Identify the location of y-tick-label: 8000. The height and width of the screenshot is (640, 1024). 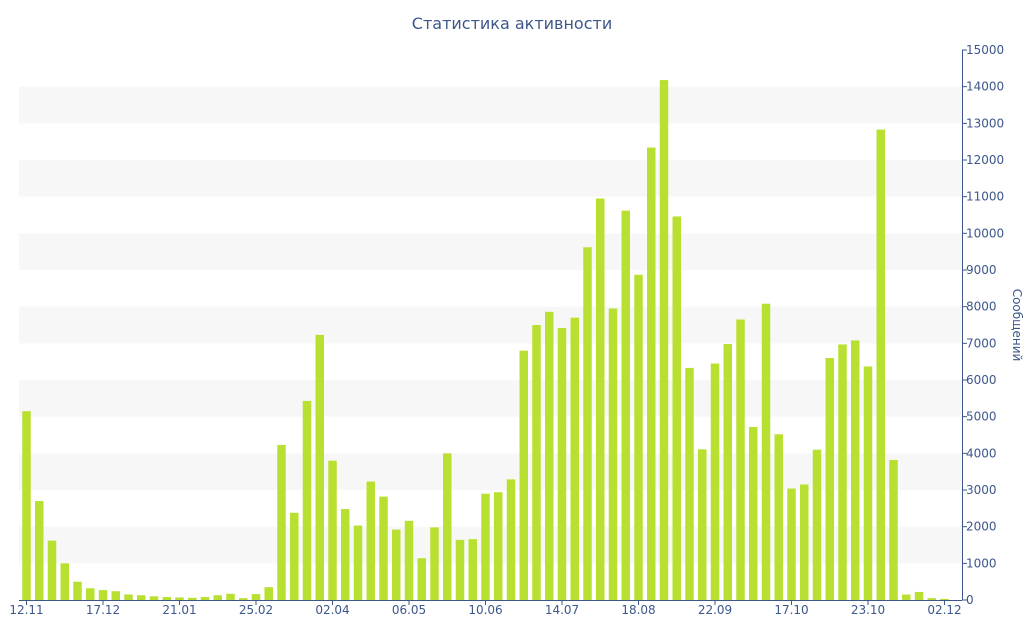
(981, 307).